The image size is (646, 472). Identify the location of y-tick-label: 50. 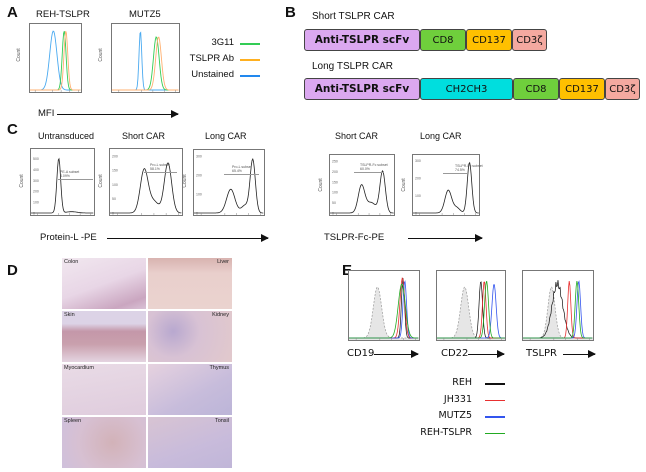
(114, 199).